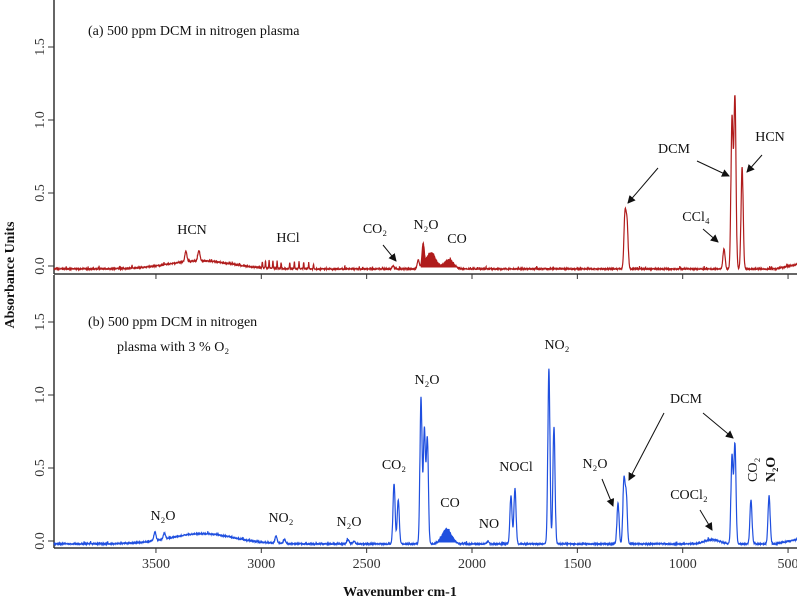  What do you see at coordinates (489, 524) in the screenshot?
I see `peak-label: NO` at bounding box center [489, 524].